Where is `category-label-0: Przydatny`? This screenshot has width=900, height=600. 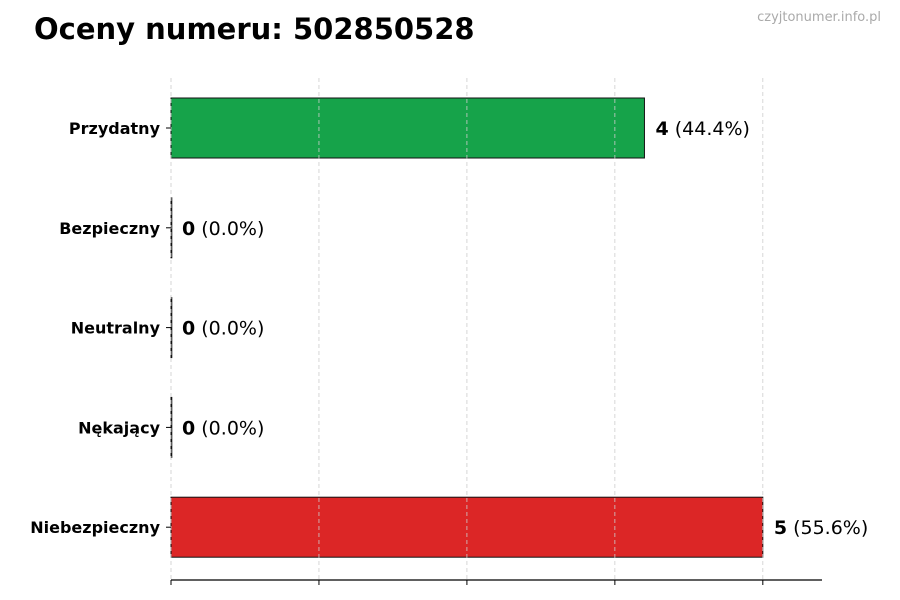
category-label-0: Przydatny is located at coordinates (115, 128).